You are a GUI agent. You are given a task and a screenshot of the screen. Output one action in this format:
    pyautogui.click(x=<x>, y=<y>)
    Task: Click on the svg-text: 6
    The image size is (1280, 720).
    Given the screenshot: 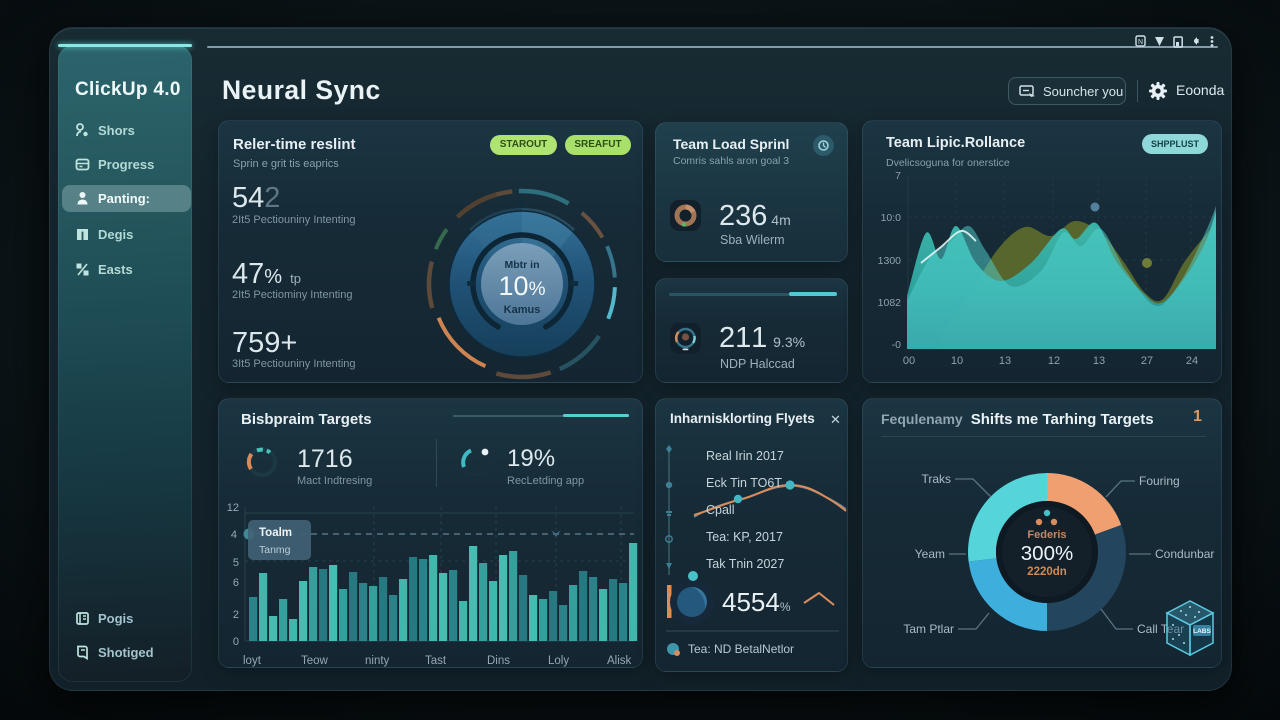 What is the action you would take?
    pyautogui.click(x=236, y=583)
    